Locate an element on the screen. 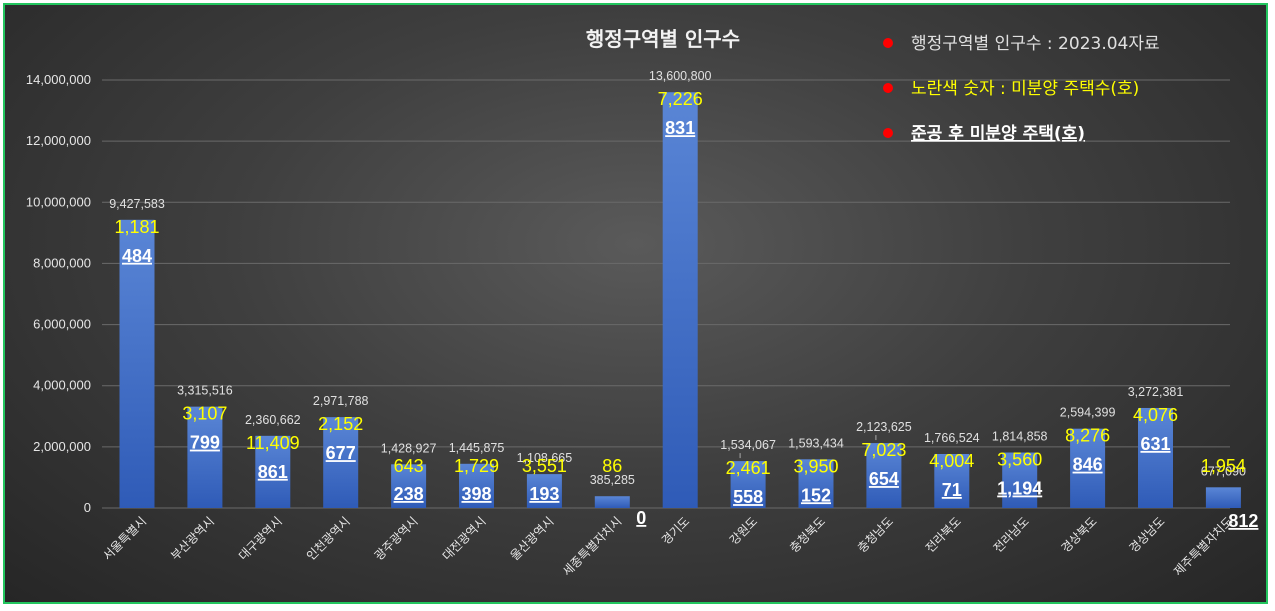 This screenshot has width=1275, height=611. data-label-after-completion: 0 is located at coordinates (641, 518).